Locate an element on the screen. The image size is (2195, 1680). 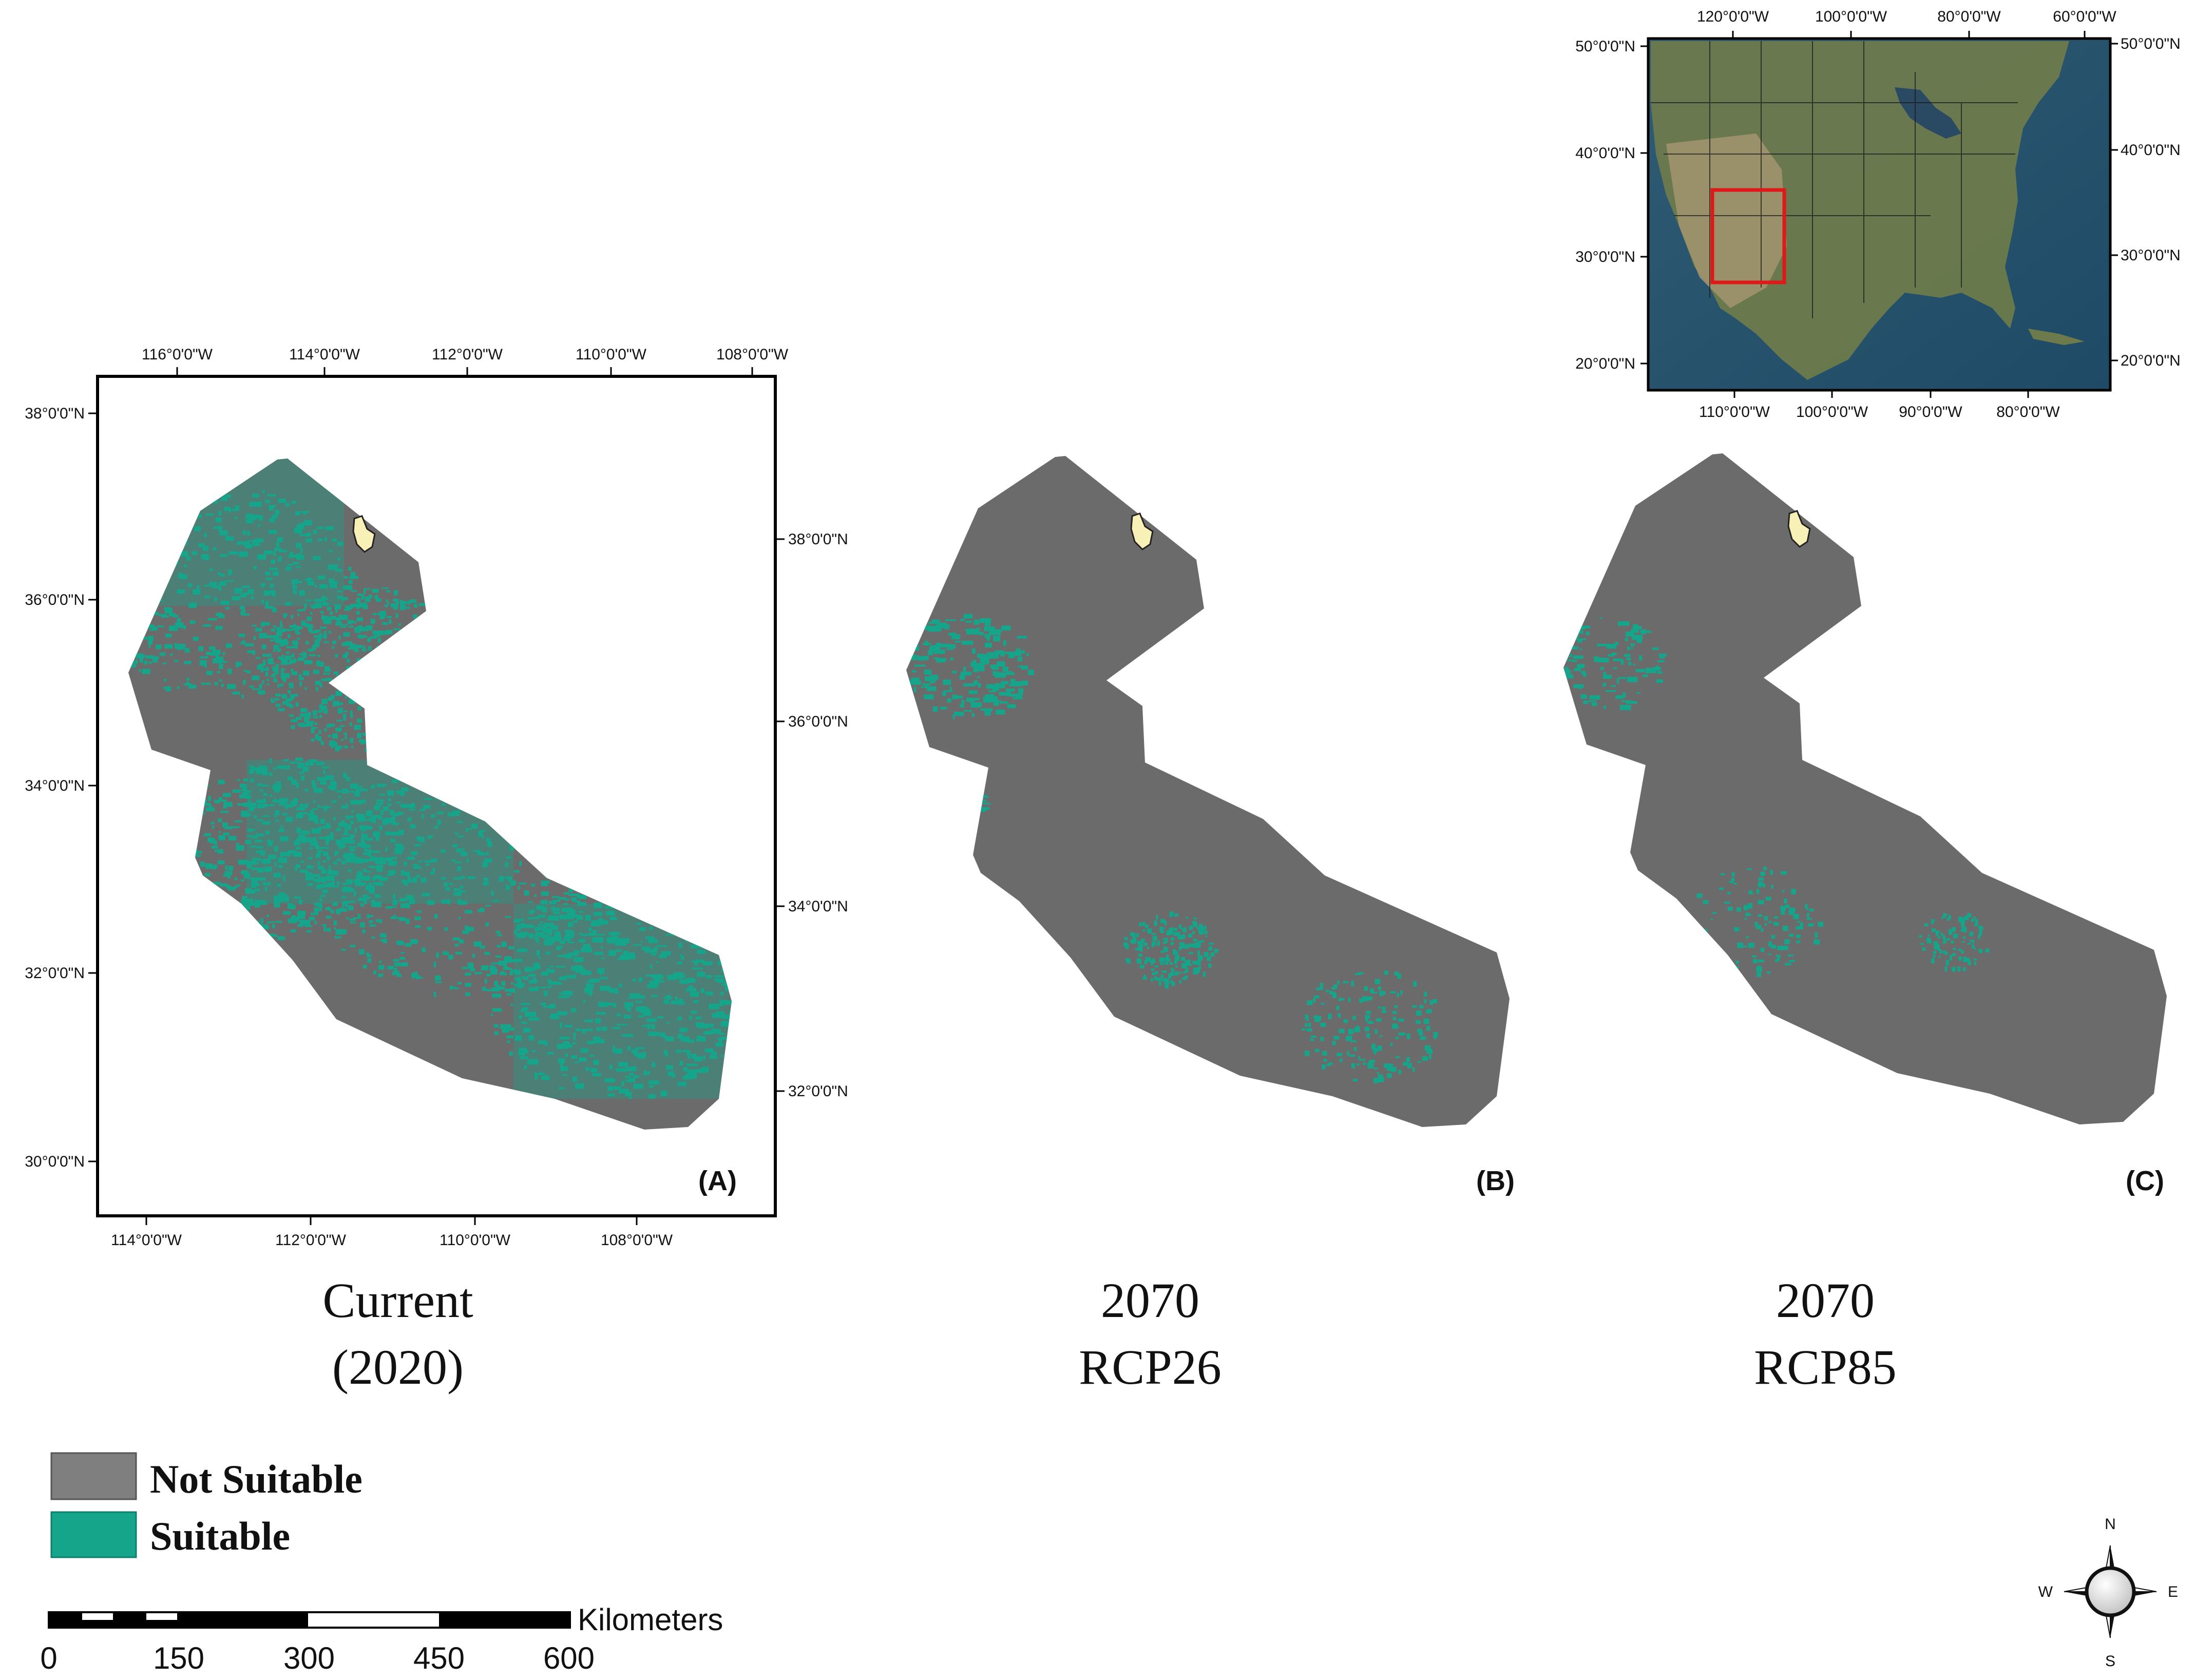
panel-a-bottom-tick: 110°0'0"W is located at coordinates (475, 1241).